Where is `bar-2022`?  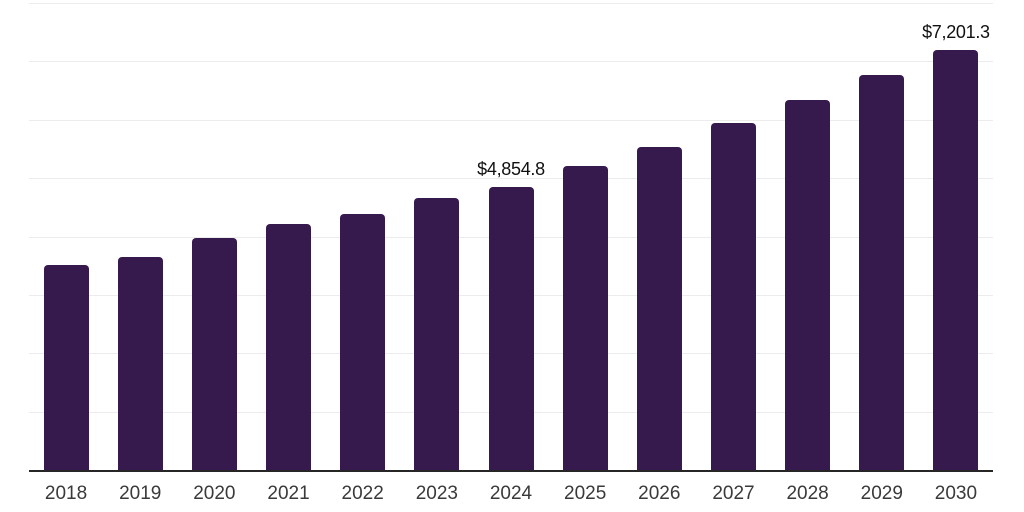 bar-2022 is located at coordinates (363, 341).